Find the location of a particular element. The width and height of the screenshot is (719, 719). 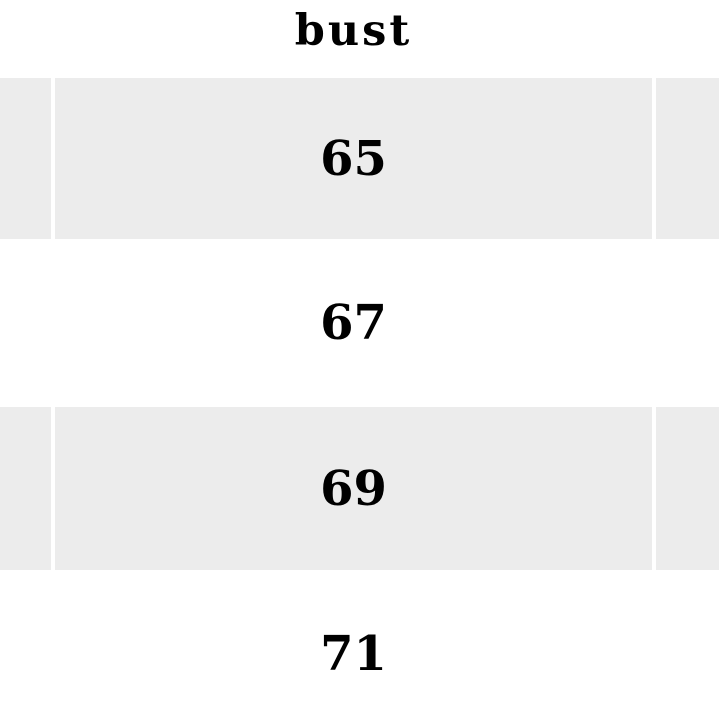

bust-value: 69 is located at coordinates (353, 488).